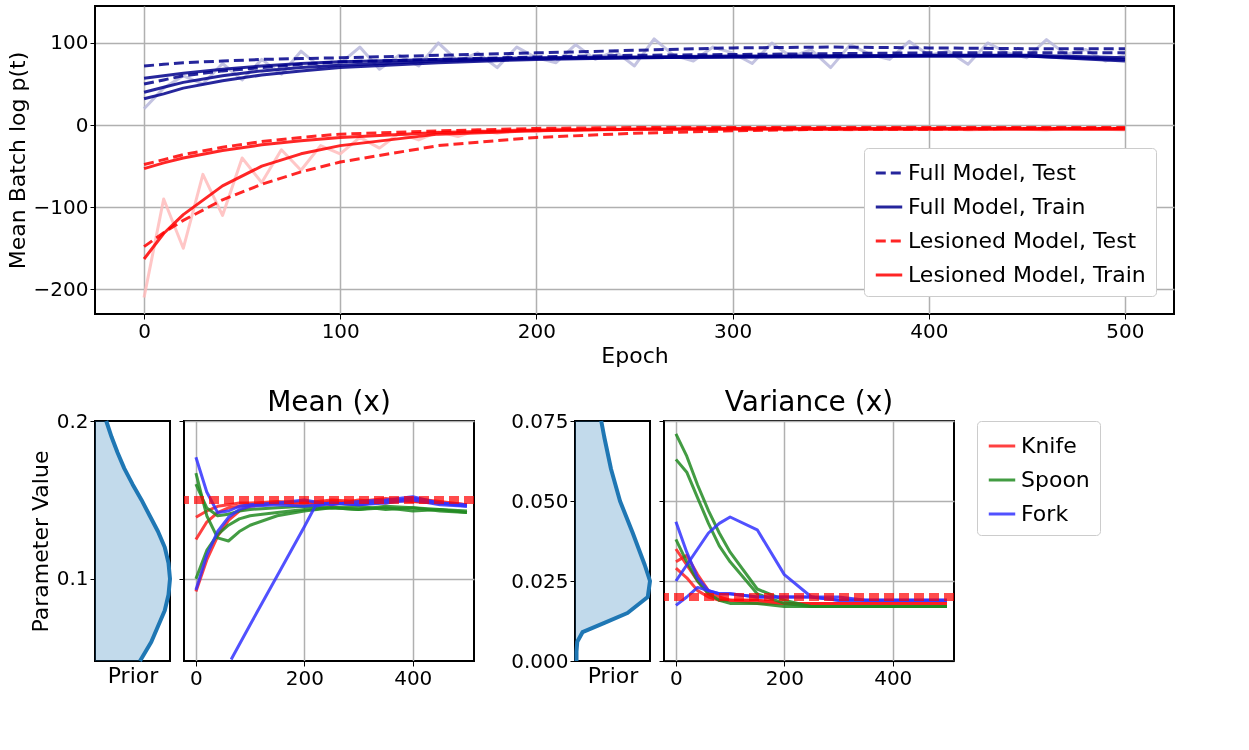  Describe the element at coordinates (340, 330) in the screenshot. I see `x-tick-label: 100` at that location.